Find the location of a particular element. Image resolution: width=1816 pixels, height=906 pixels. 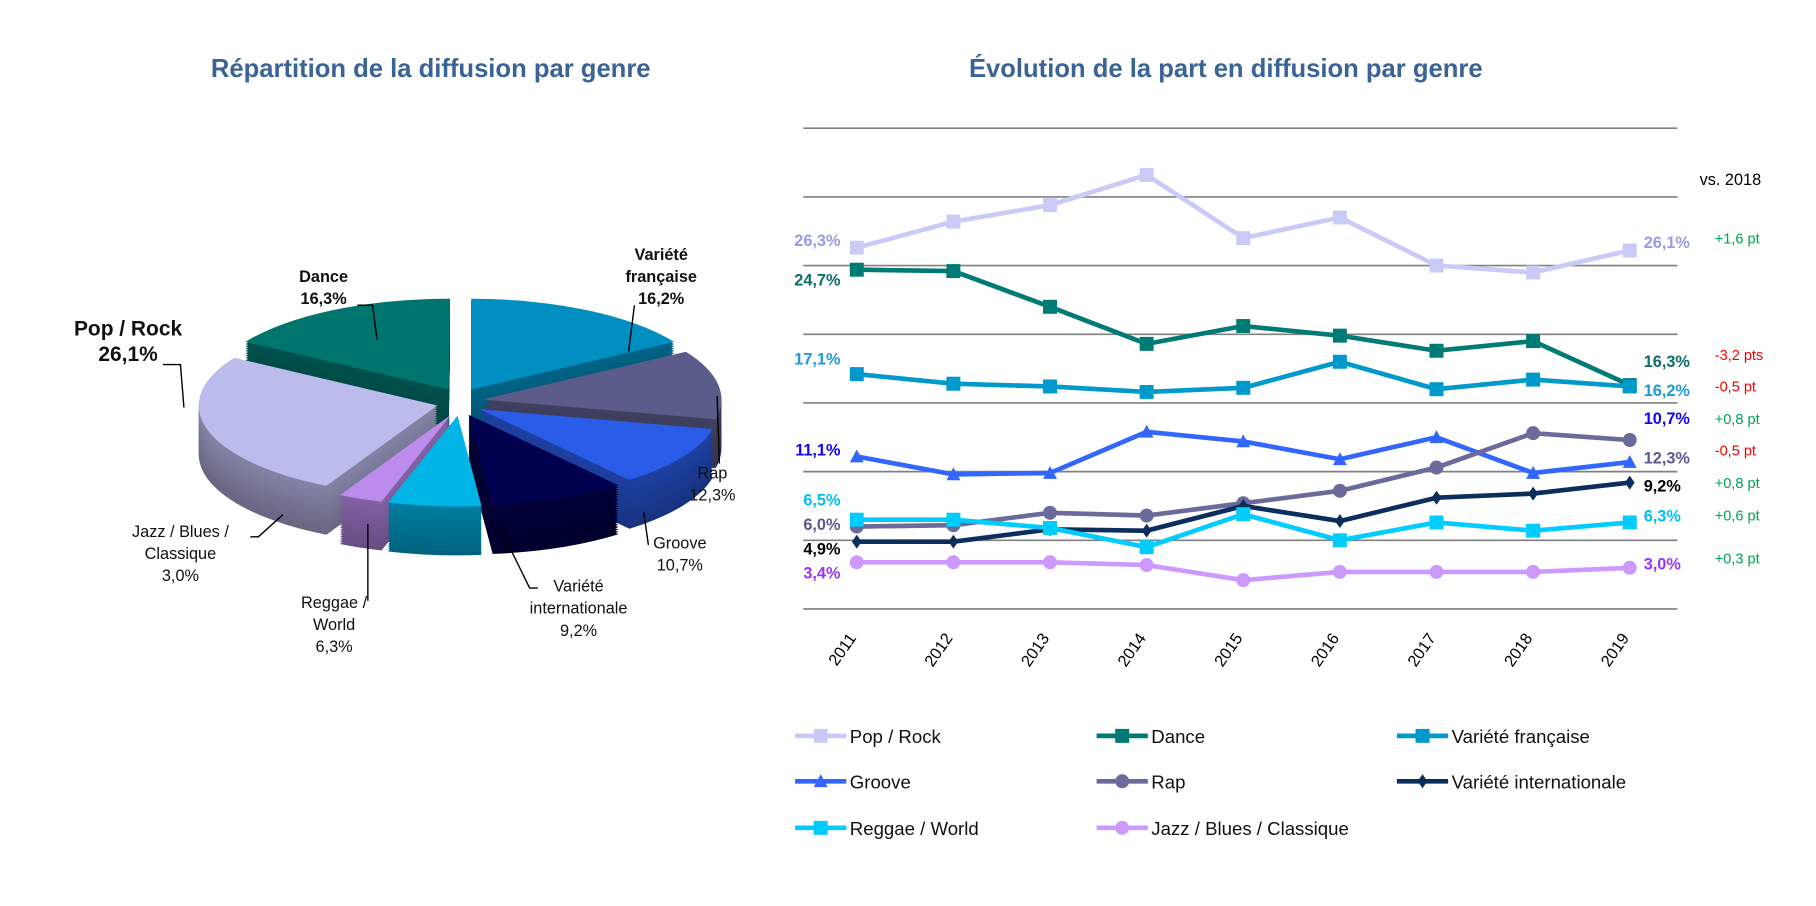

end-value-label: 10,7% is located at coordinates (1667, 419).